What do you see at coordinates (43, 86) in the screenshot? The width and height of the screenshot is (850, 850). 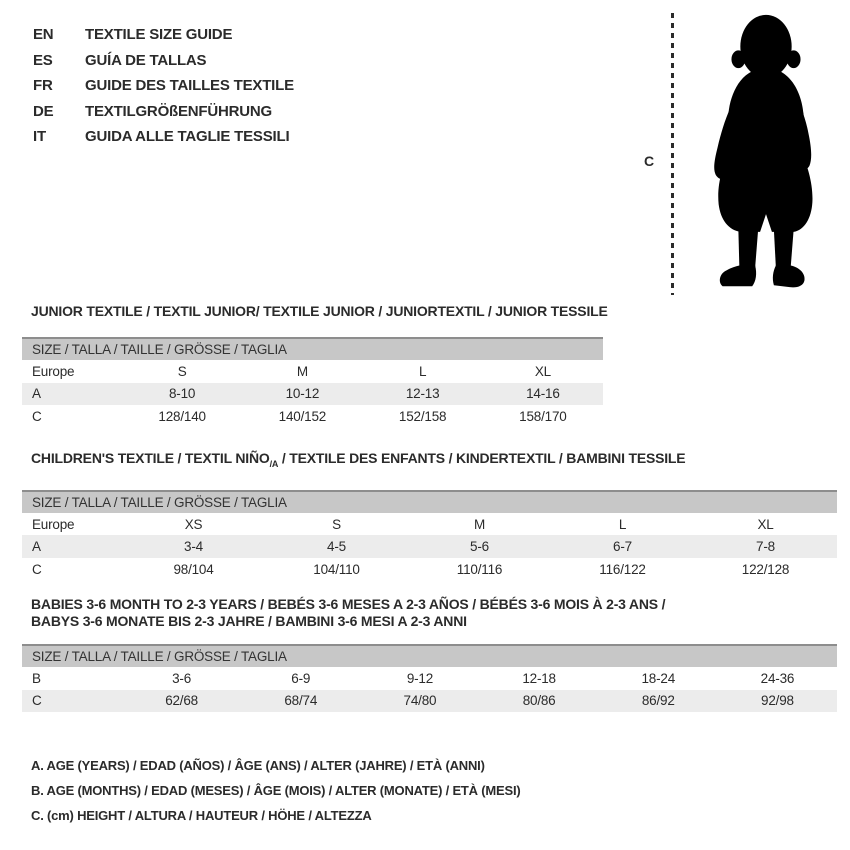 I see `lang-code: FR` at bounding box center [43, 86].